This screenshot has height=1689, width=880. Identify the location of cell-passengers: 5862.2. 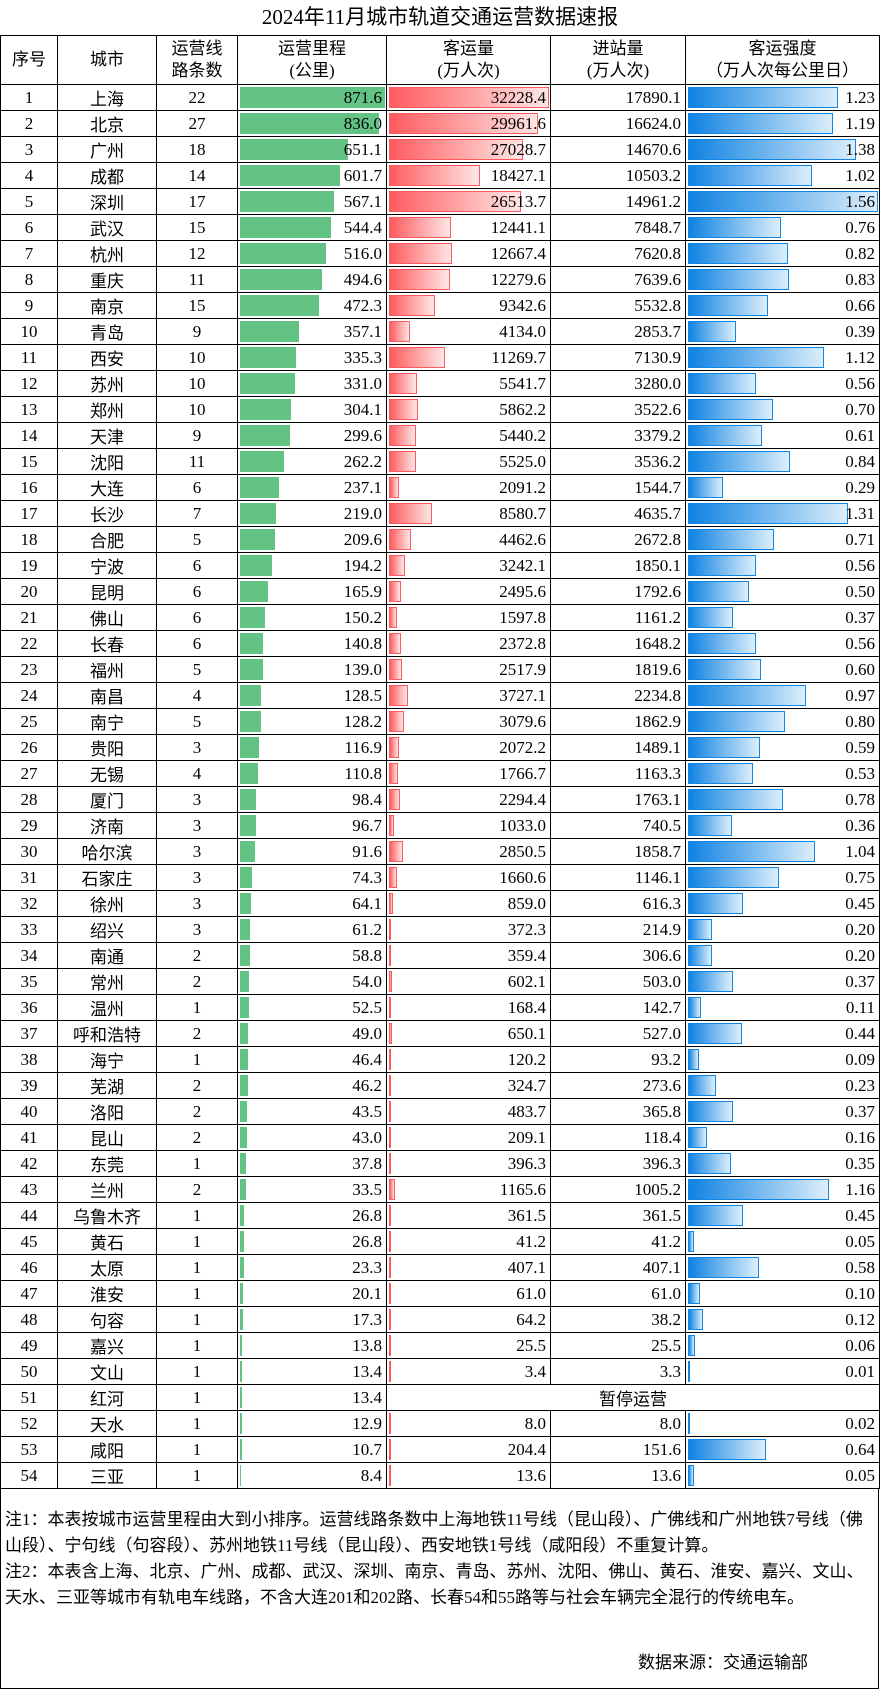
(468, 409).